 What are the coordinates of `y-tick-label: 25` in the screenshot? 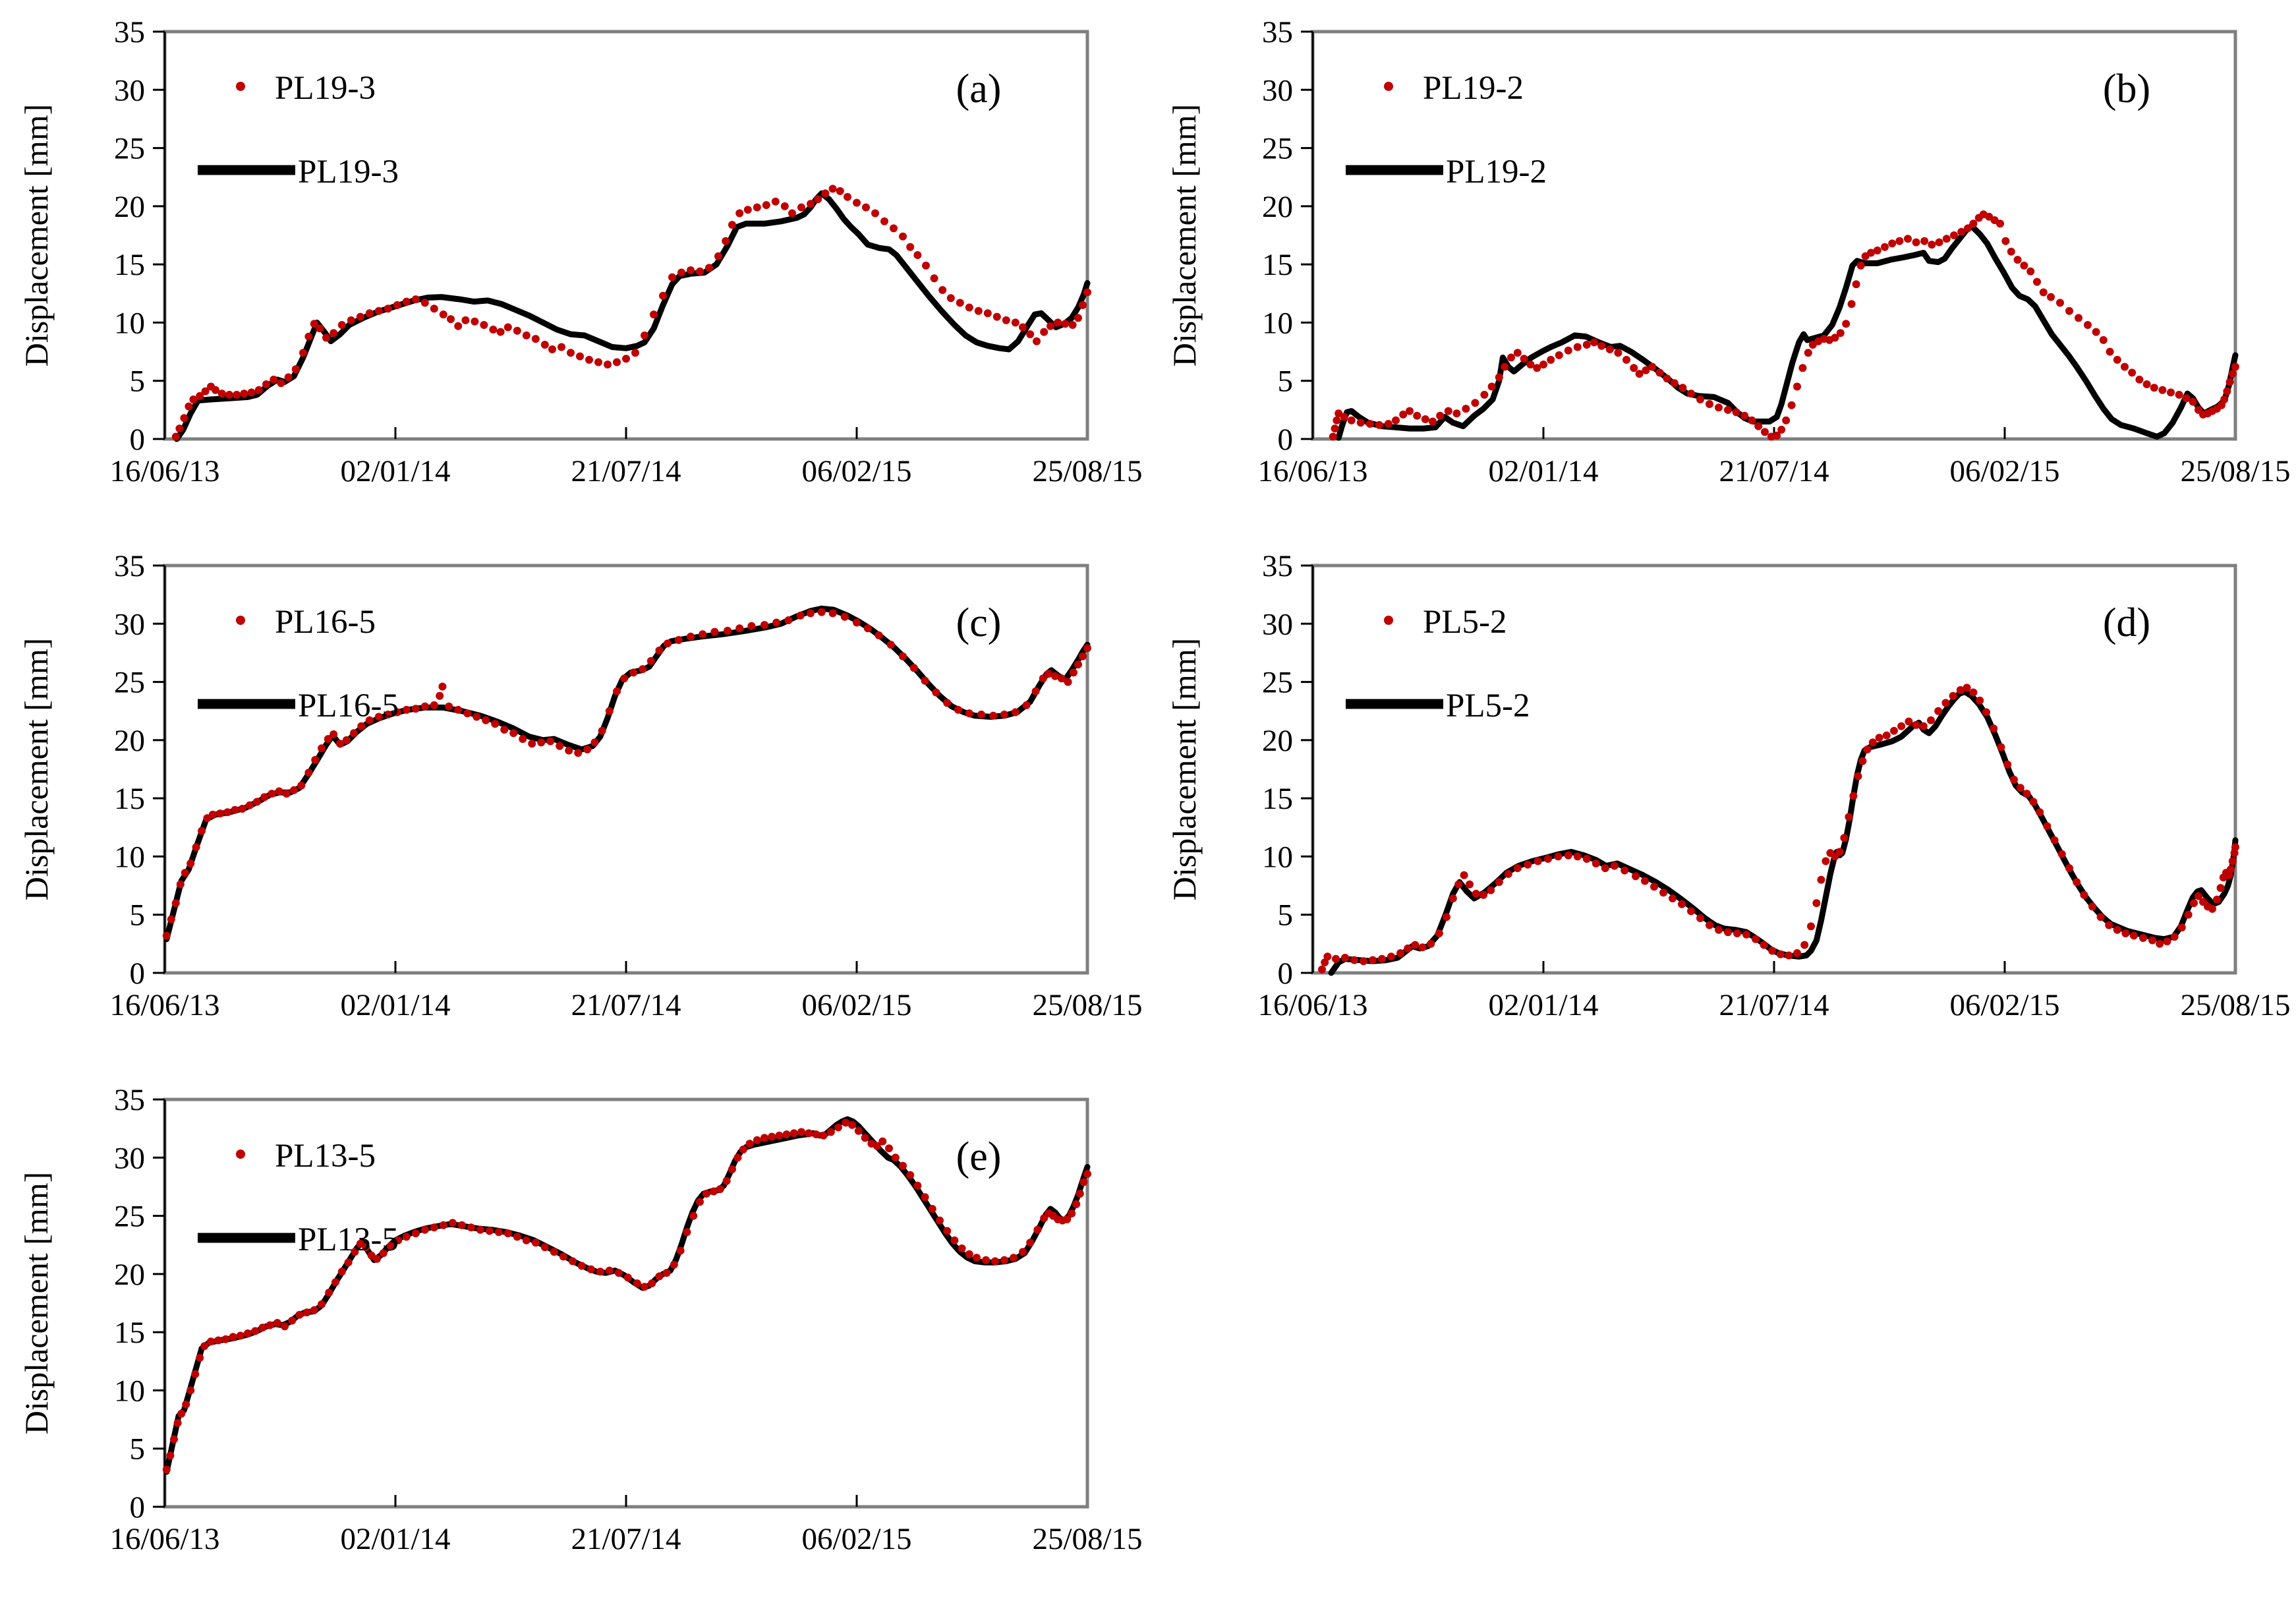 It's located at (1277, 149).